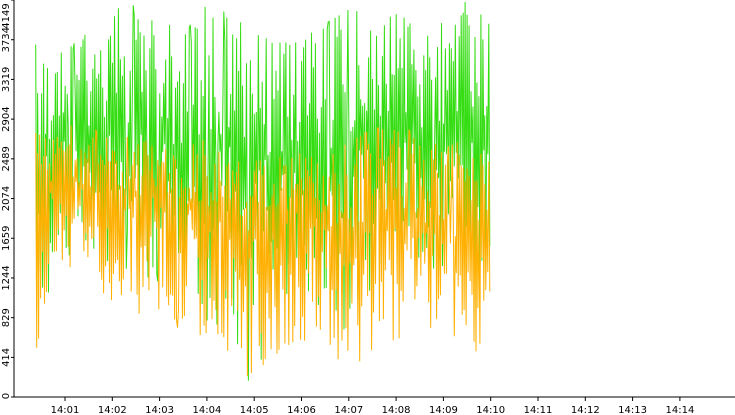 This screenshot has height=415, width=735. I want to click on x-tick-label: 14:10, so click(490, 410).